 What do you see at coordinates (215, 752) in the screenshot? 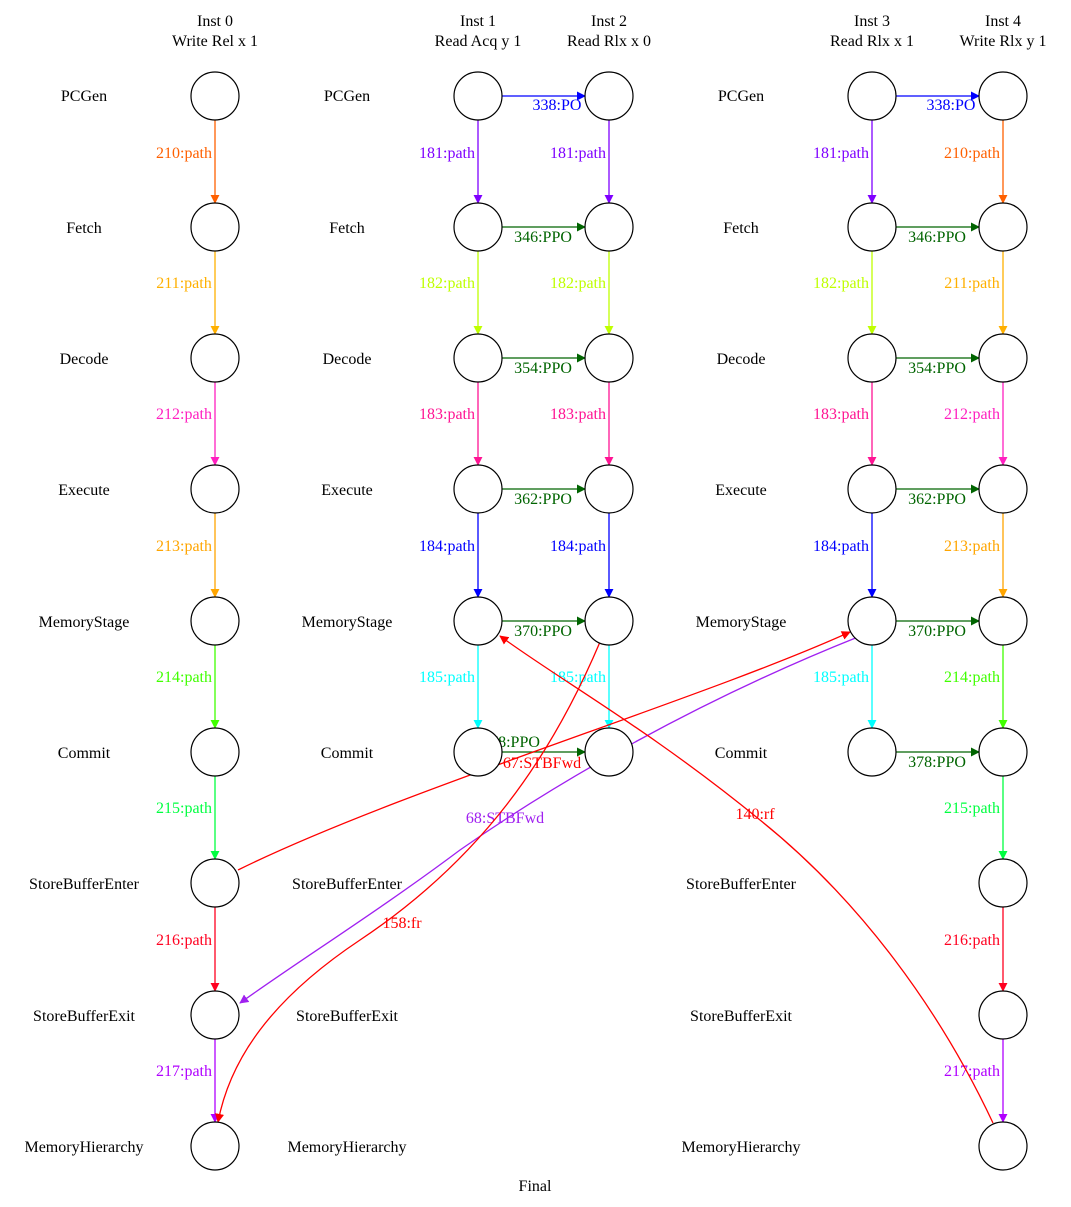
I see `node-inst0-commit` at bounding box center [215, 752].